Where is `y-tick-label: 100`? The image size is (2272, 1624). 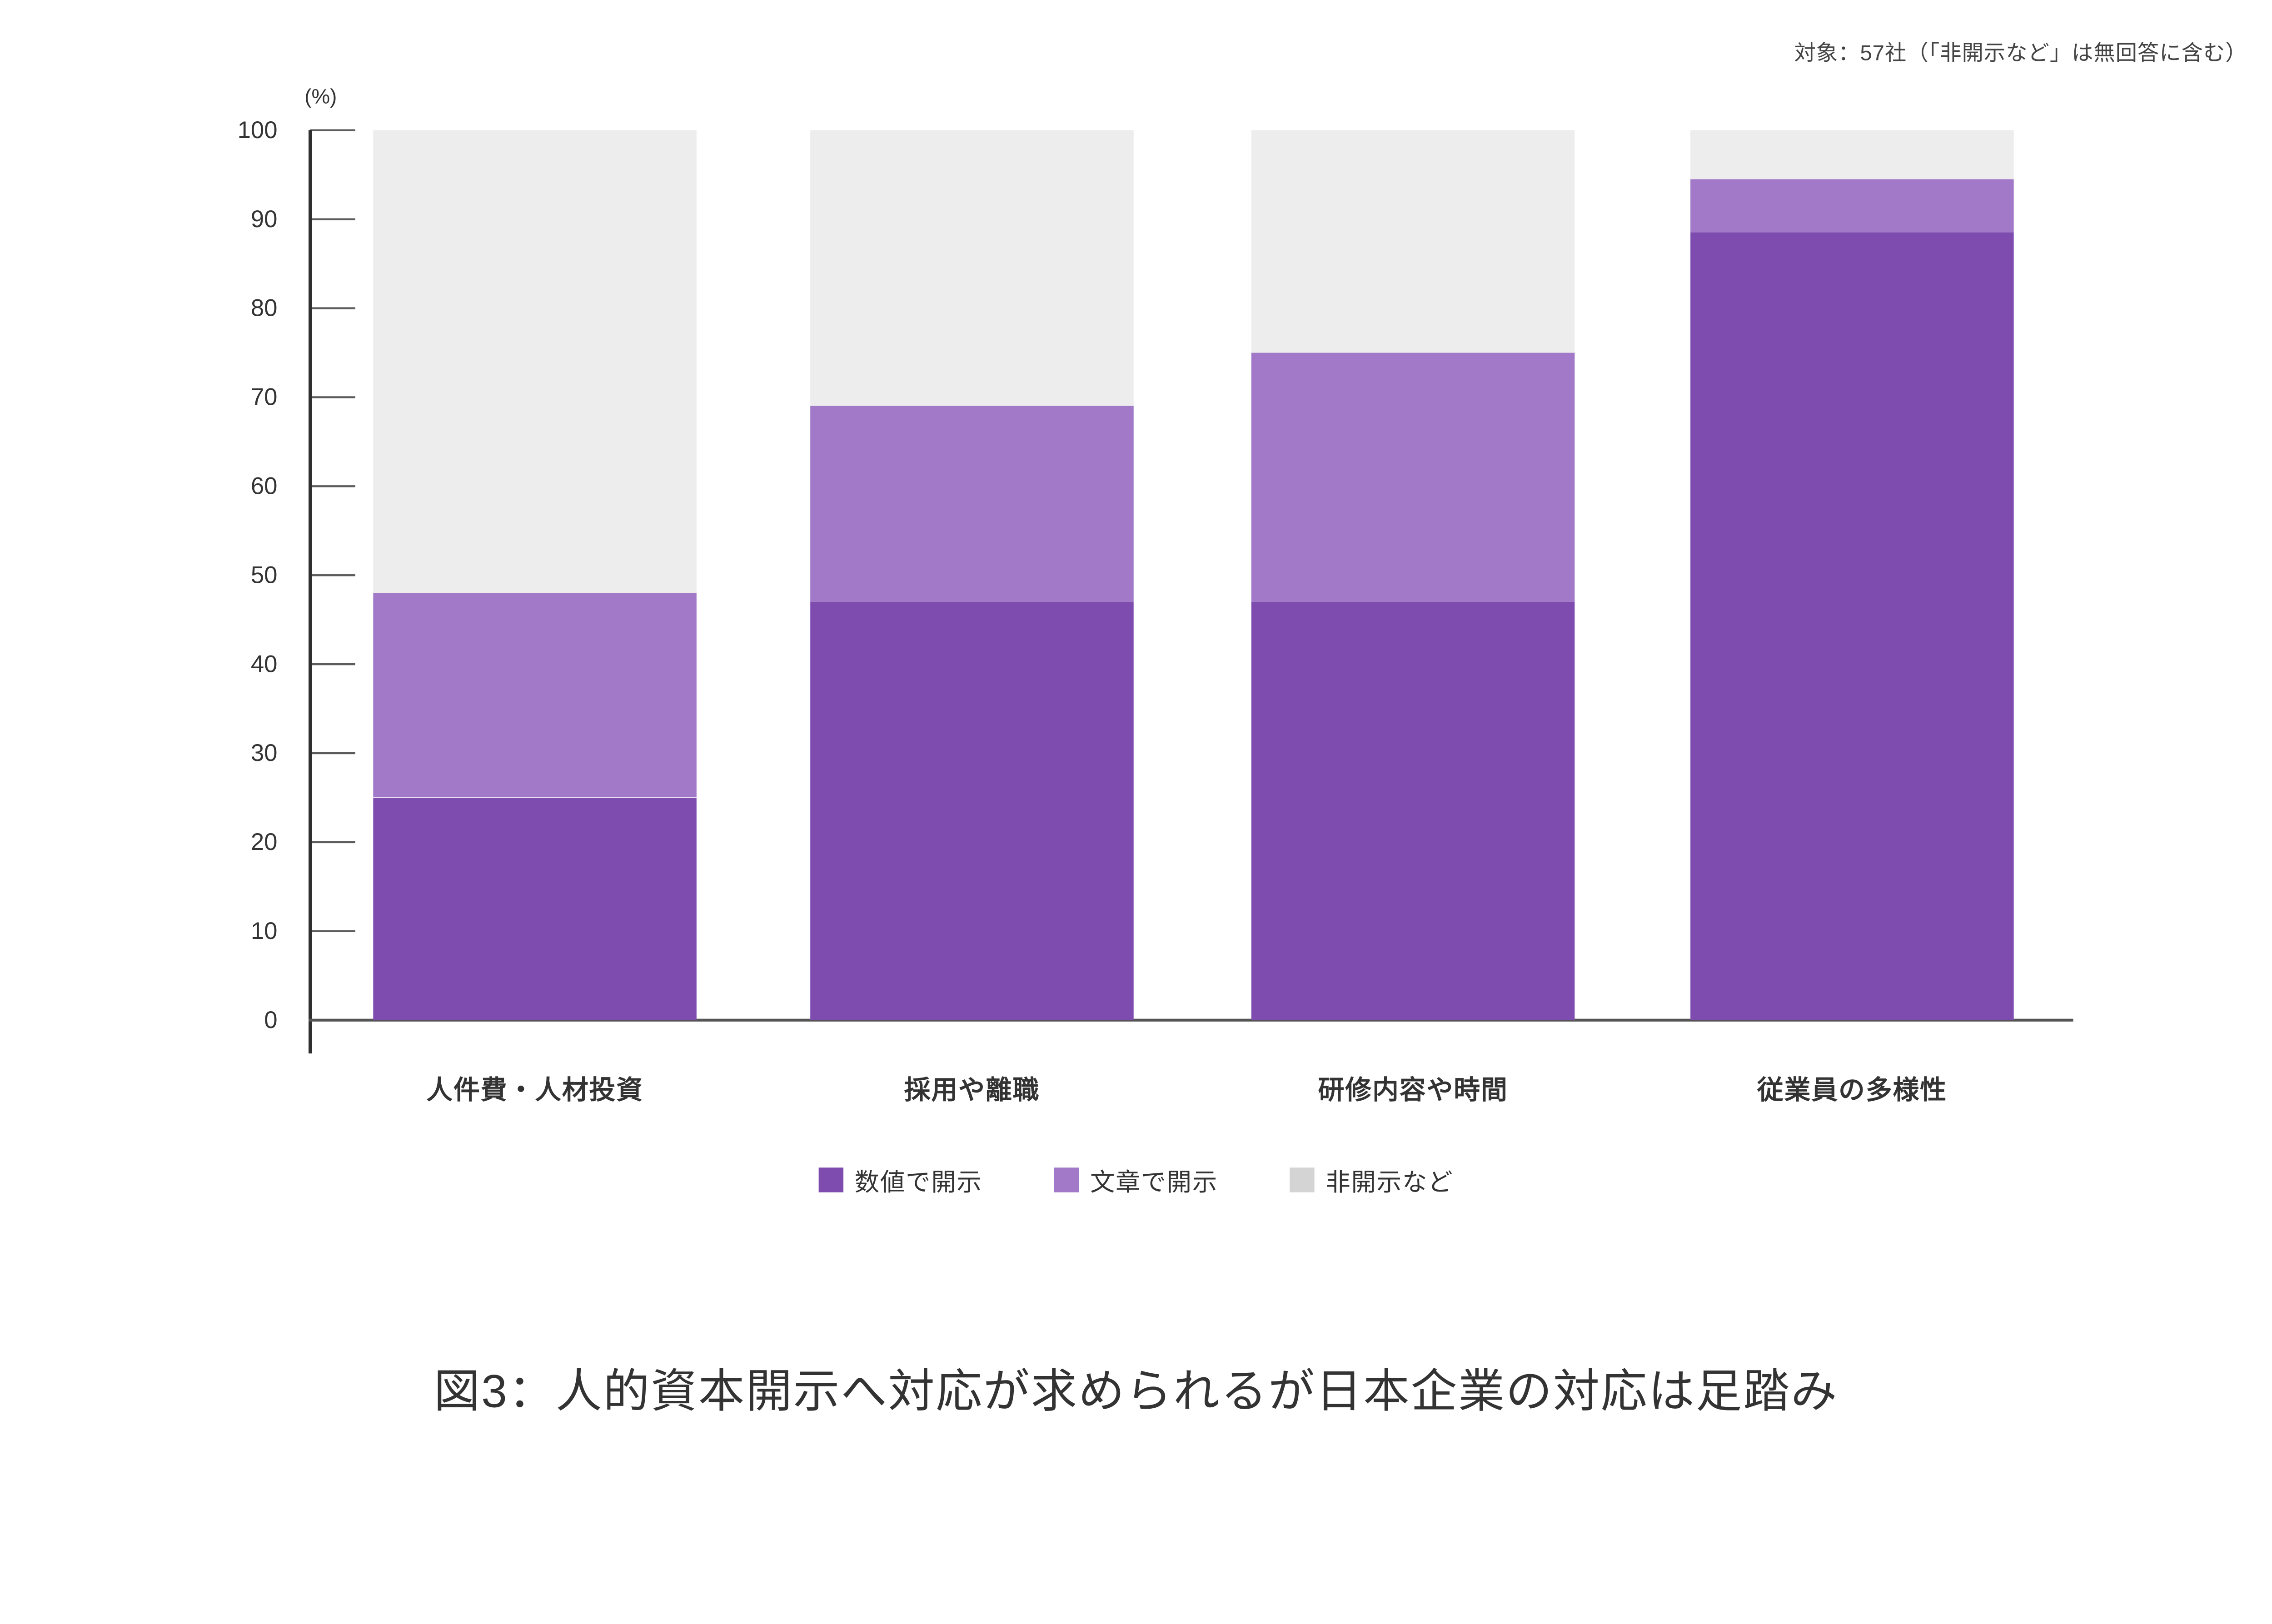
y-tick-label: 100 is located at coordinates (257, 130).